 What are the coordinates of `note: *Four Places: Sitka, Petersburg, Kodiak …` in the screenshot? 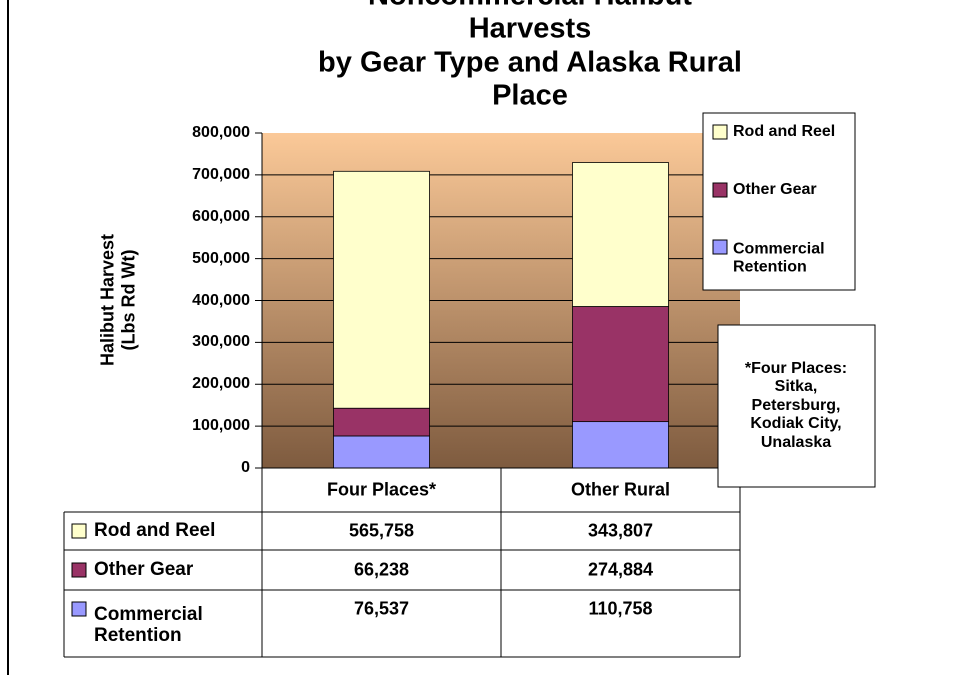 It's located at (796, 405).